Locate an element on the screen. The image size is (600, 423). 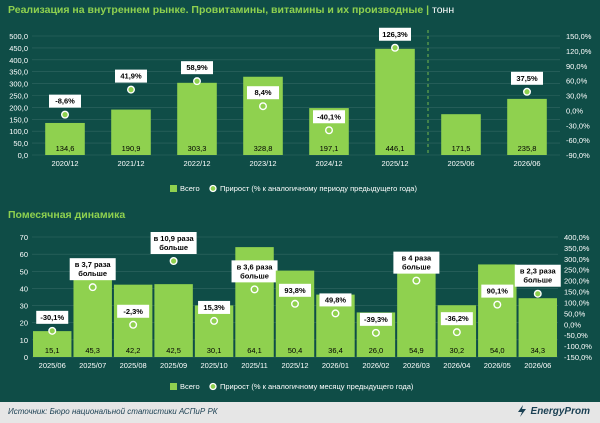
y-tick-label: 0 is located at coordinates (26, 357).